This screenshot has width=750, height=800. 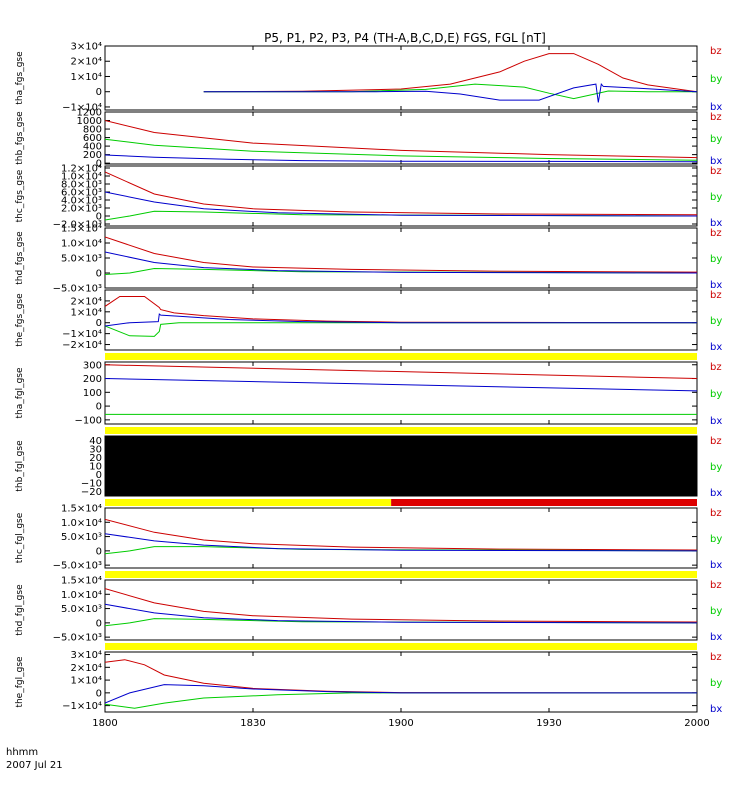 I want to click on y-axis-label: thb_fgs_gse, so click(x=20, y=138).